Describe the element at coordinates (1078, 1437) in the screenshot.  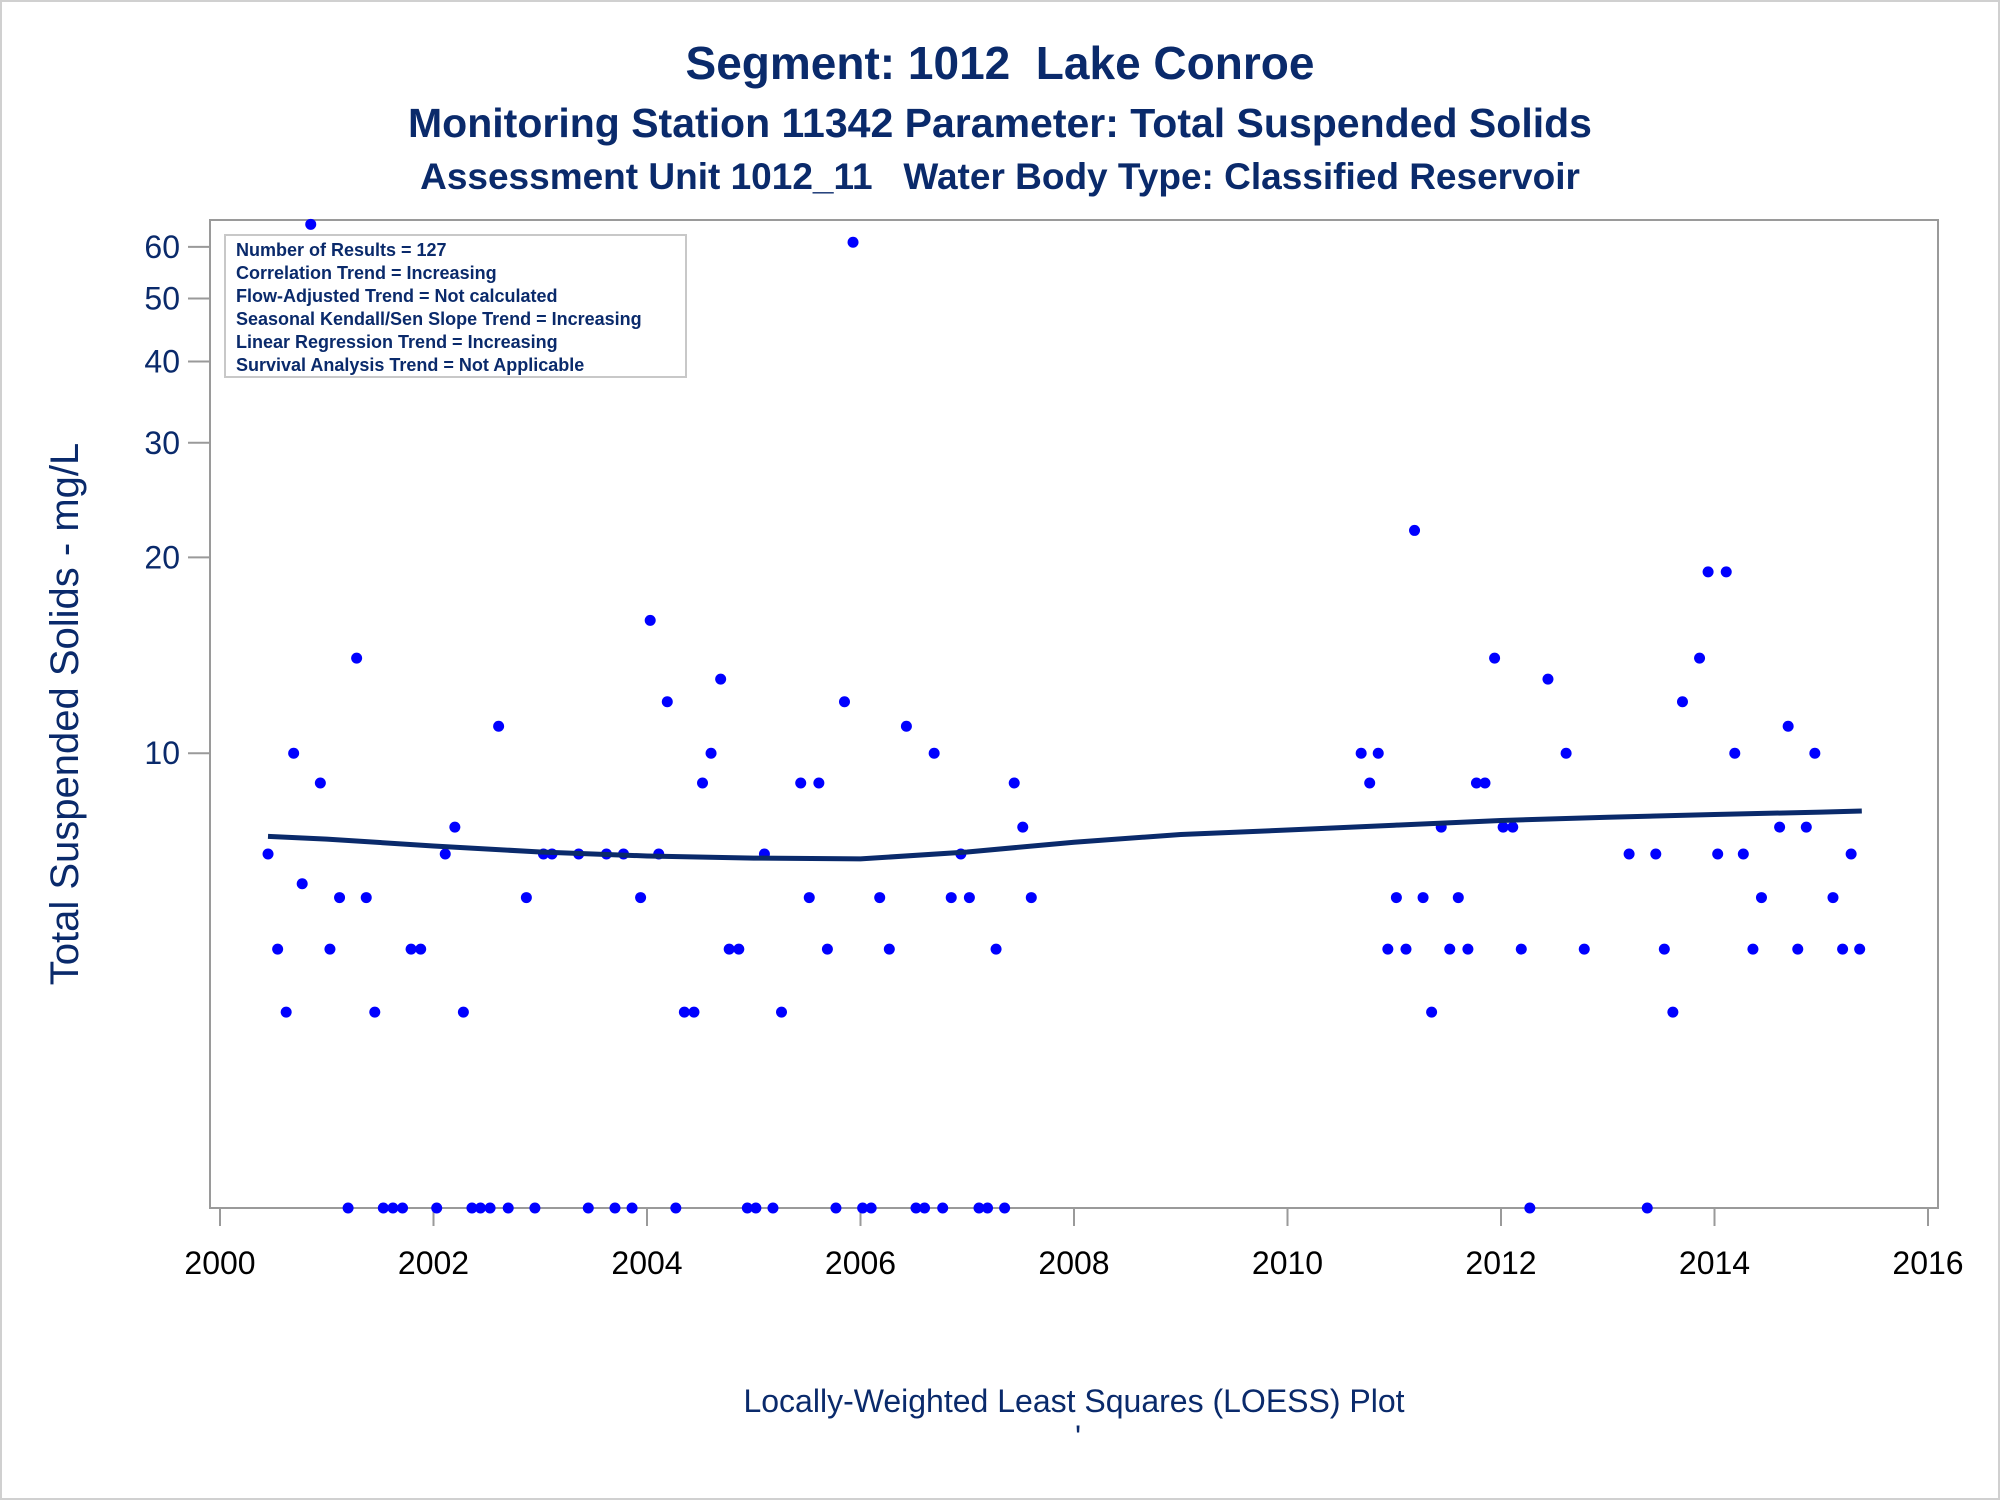
I see `footer-mark: '` at that location.